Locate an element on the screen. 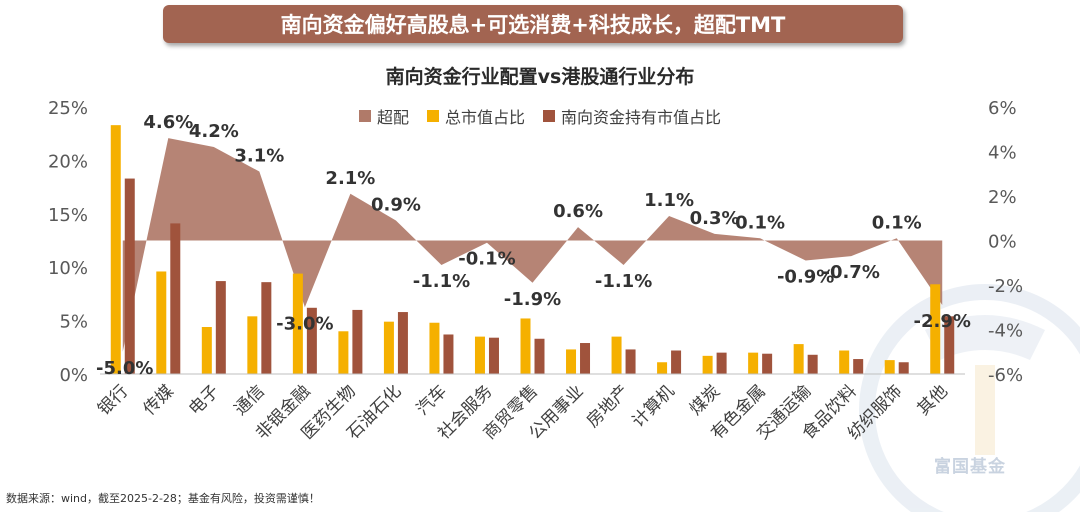 This screenshot has height=512, width=1080. legend-swatch-overweight is located at coordinates (364, 116).